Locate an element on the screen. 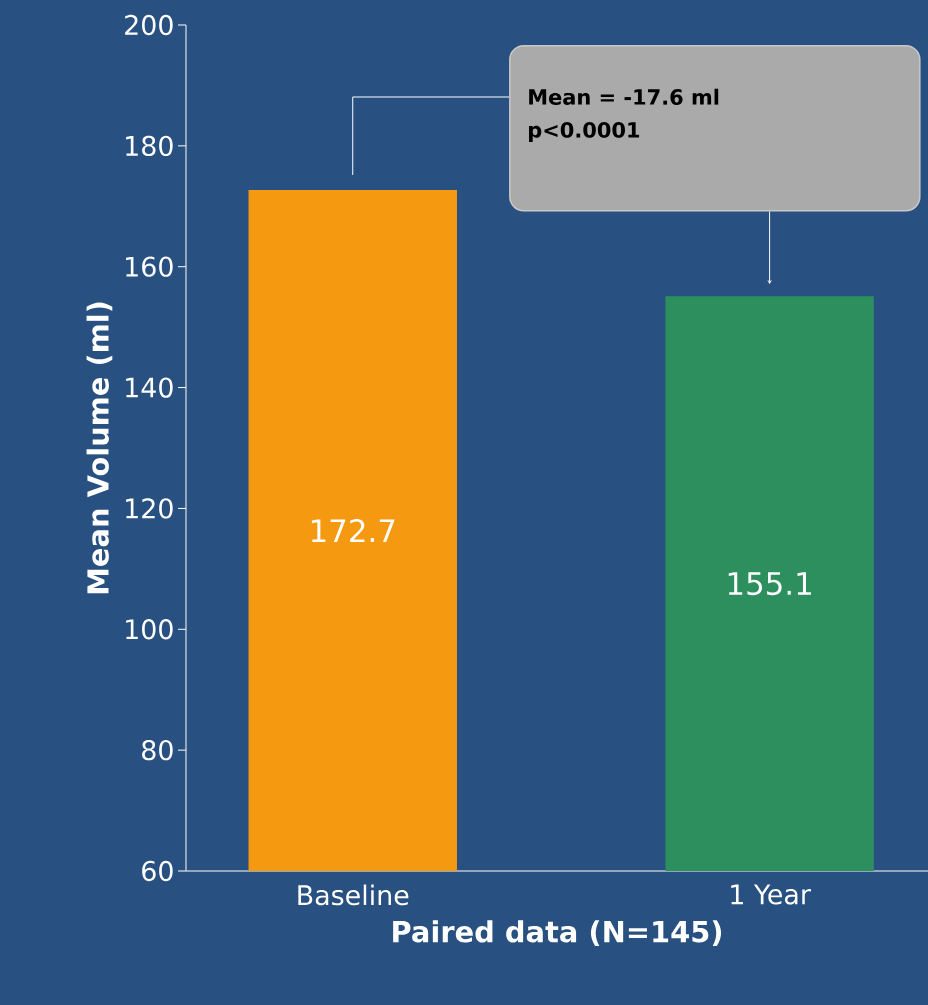 This screenshot has height=1005, width=928. data-label: 155.1 is located at coordinates (769, 584).